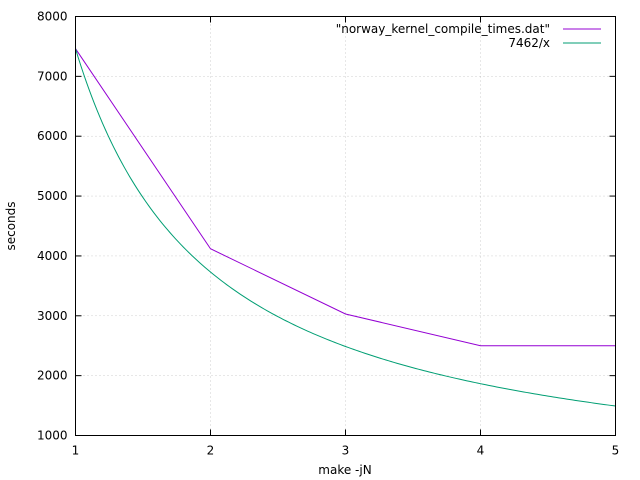  What do you see at coordinates (616, 451) in the screenshot?
I see `x-tick-label: 5` at bounding box center [616, 451].